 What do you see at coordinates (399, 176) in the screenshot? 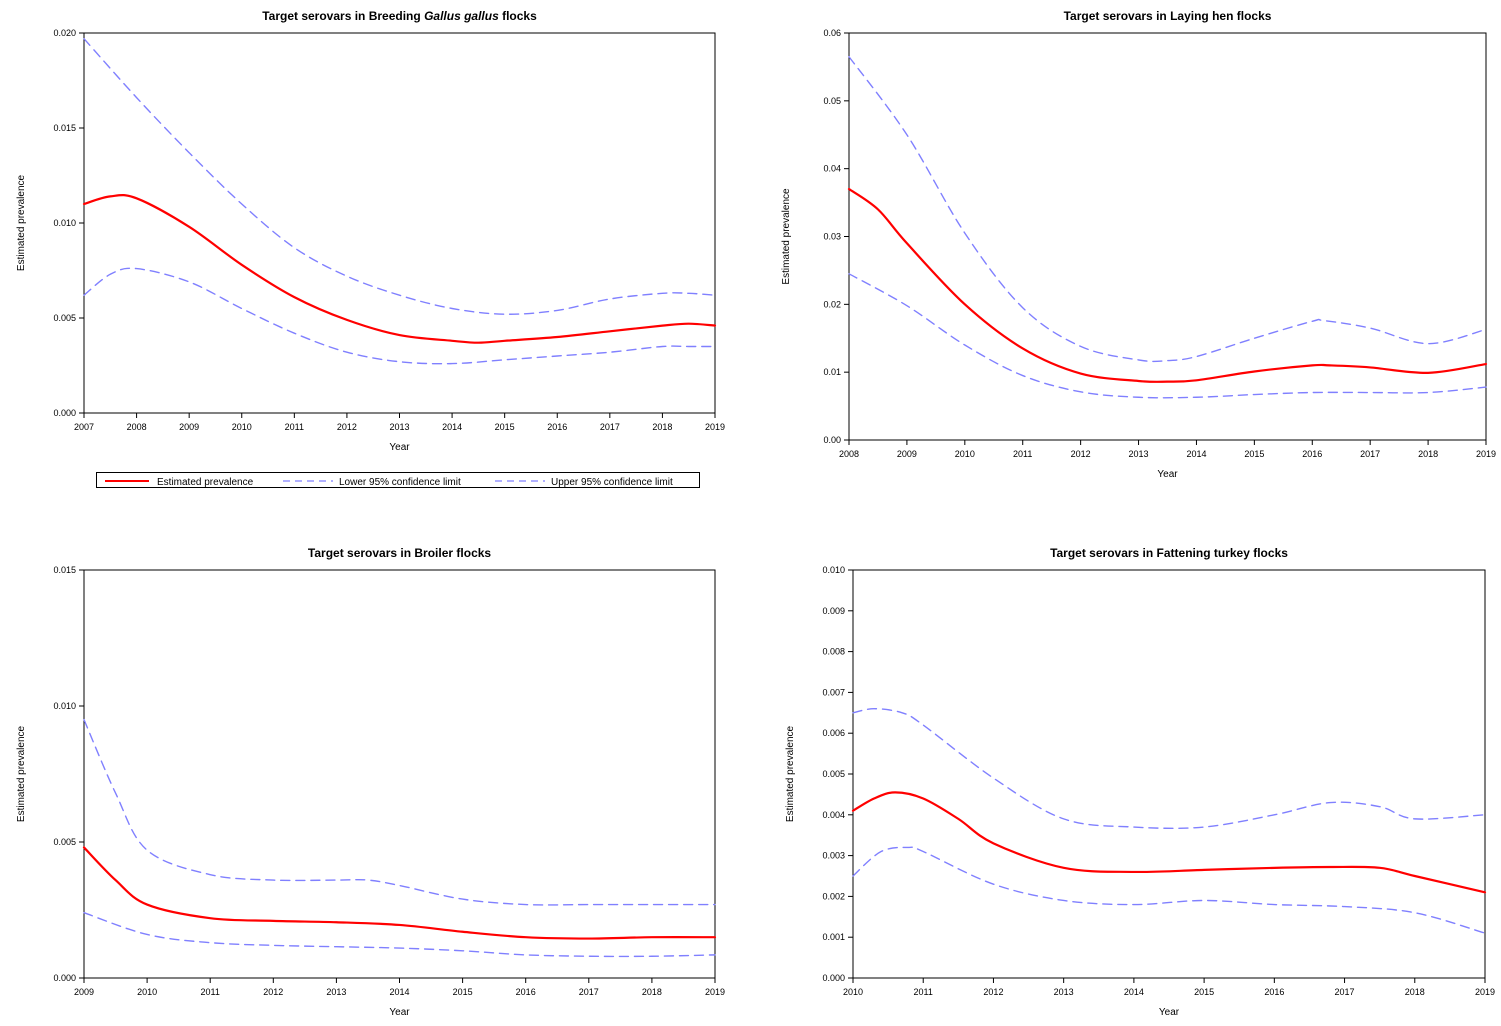
I see `chart-0-series-upper-ci` at bounding box center [399, 176].